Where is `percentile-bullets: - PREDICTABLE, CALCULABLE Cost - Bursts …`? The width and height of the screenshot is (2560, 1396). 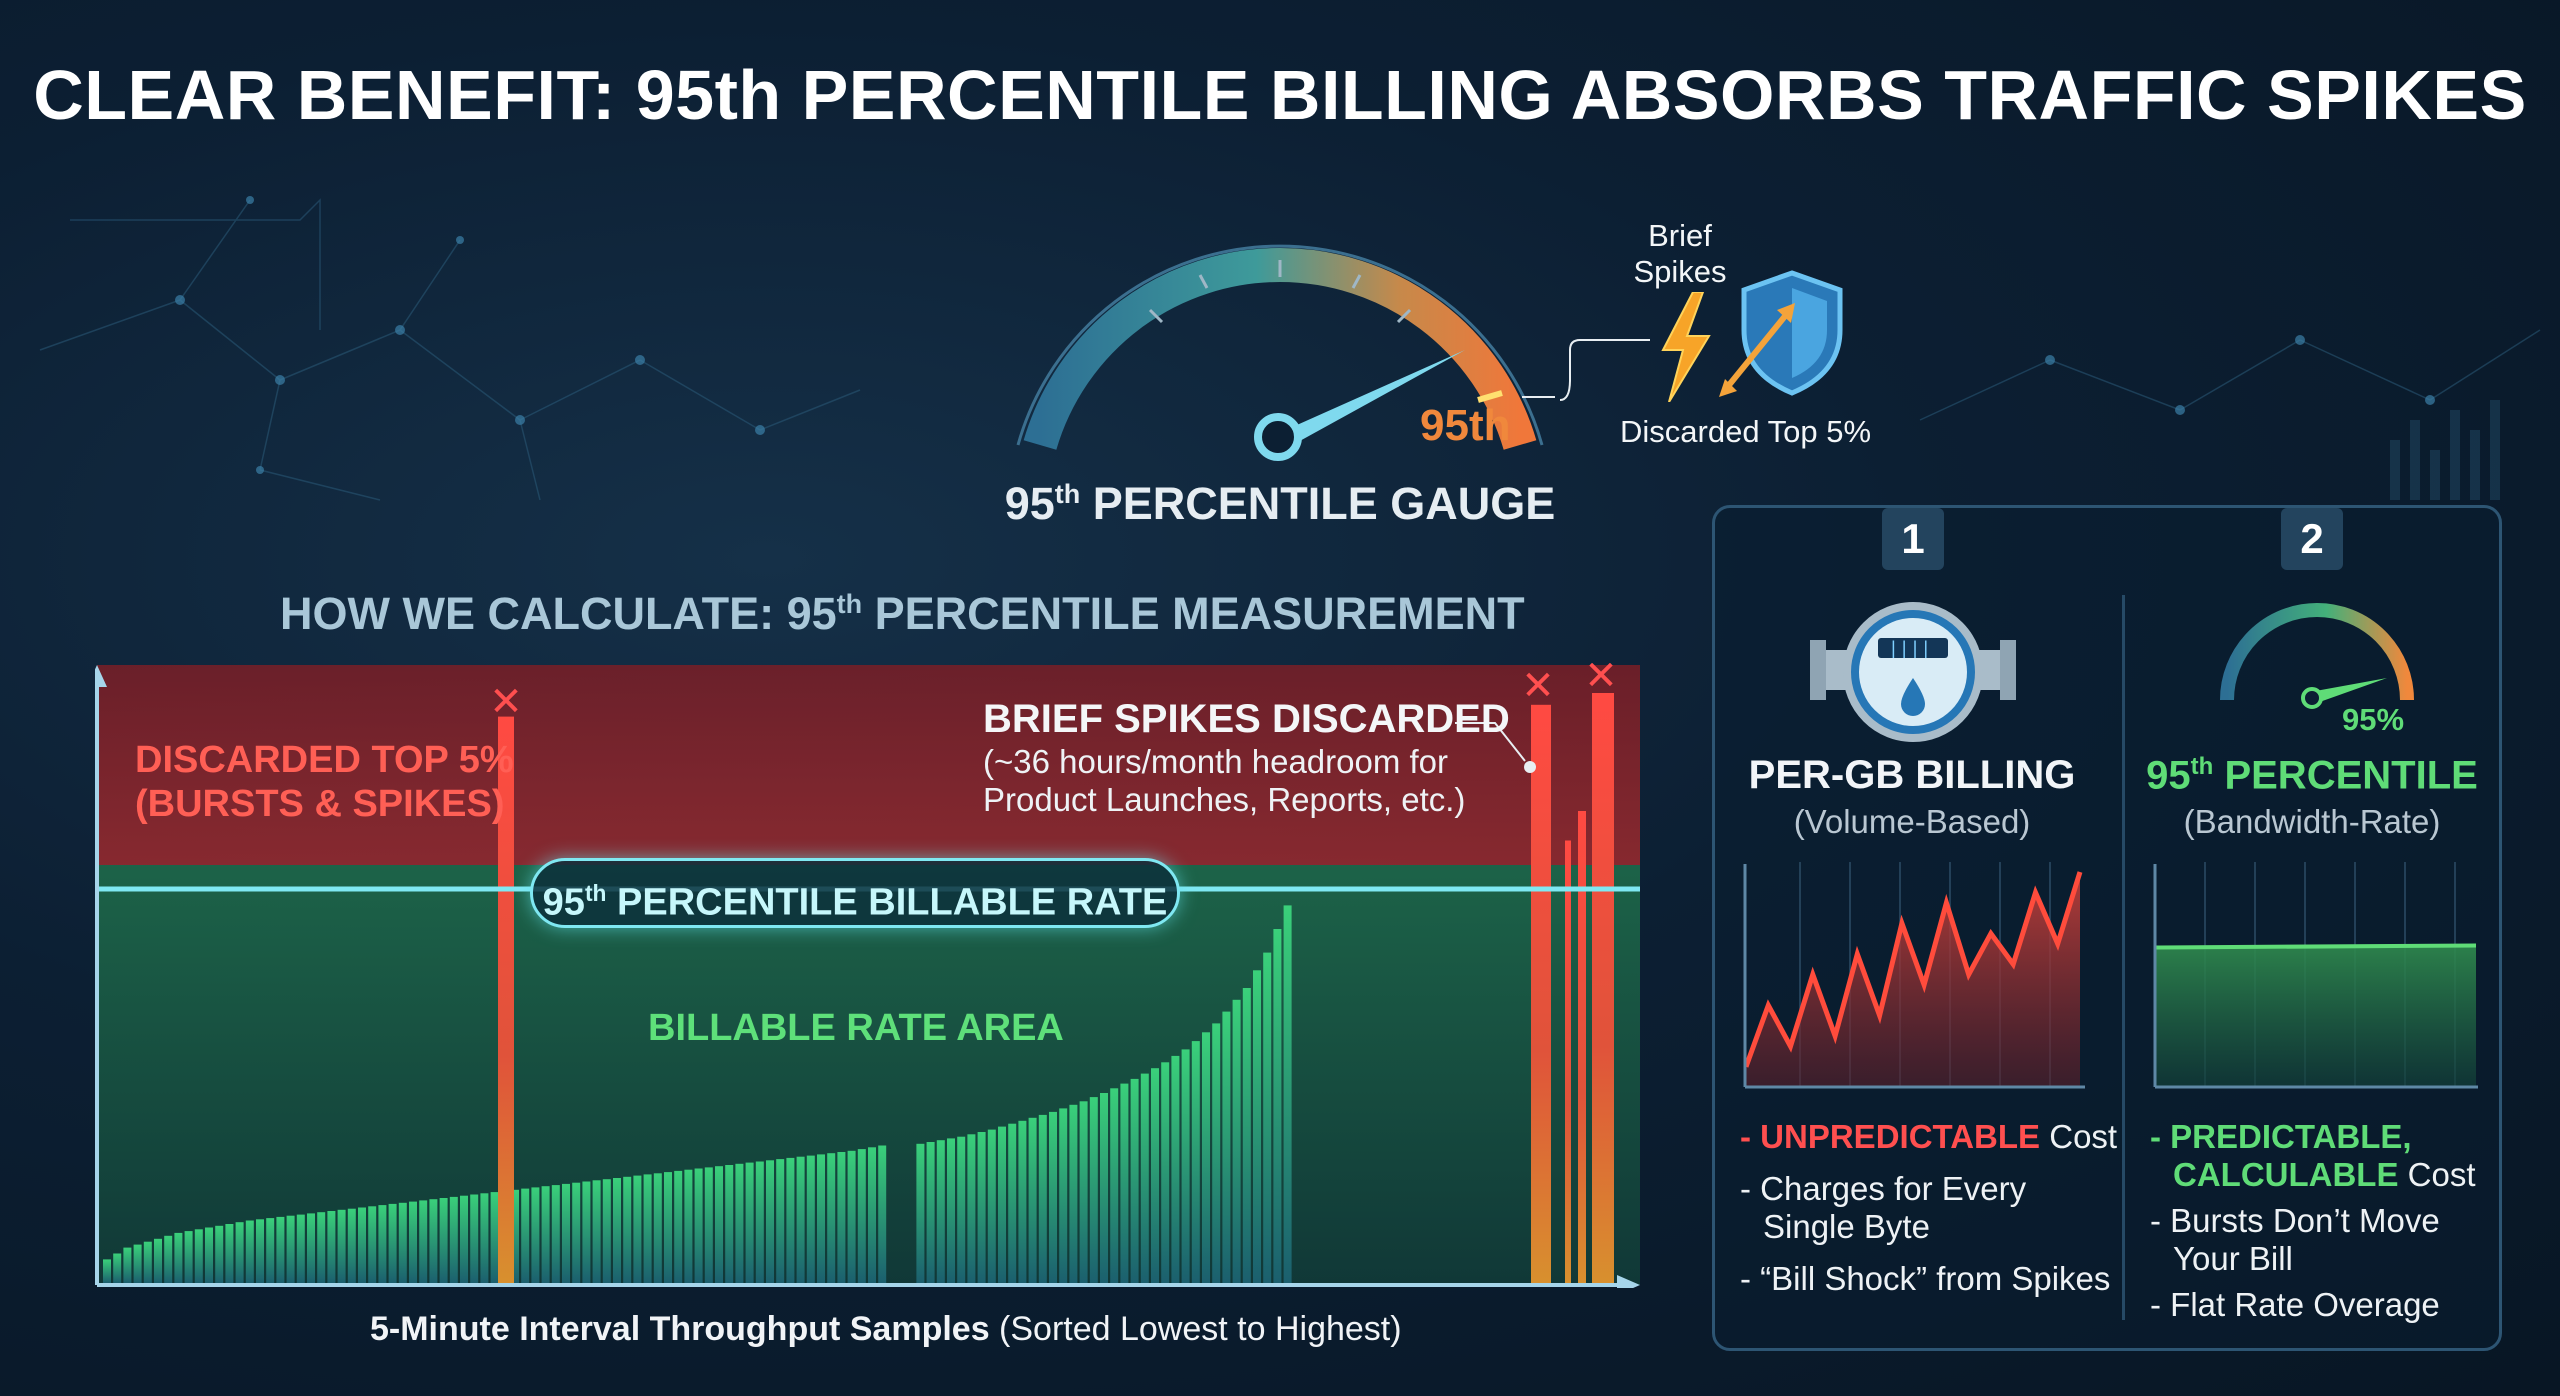
percentile-bullets: - PREDICTABLE, CALCULABLE Cost - Bursts … is located at coordinates (2322, 1228).